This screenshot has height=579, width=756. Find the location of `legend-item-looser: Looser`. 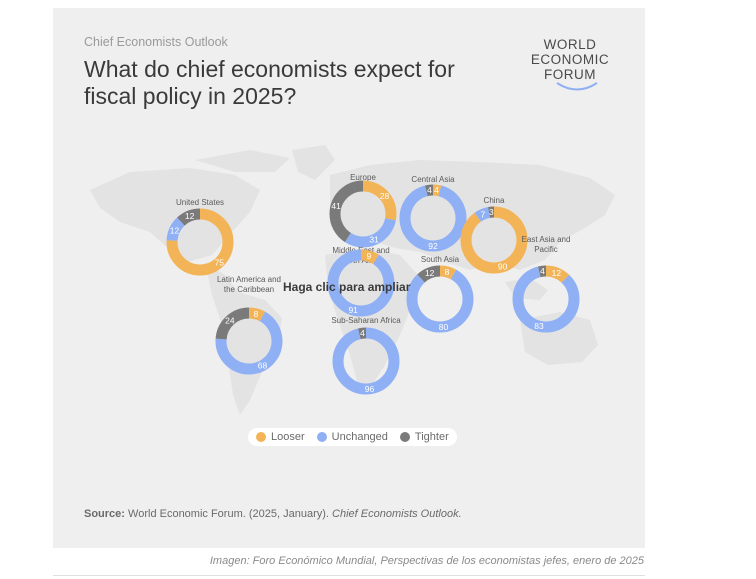

legend-item-looser: Looser is located at coordinates (280, 437).